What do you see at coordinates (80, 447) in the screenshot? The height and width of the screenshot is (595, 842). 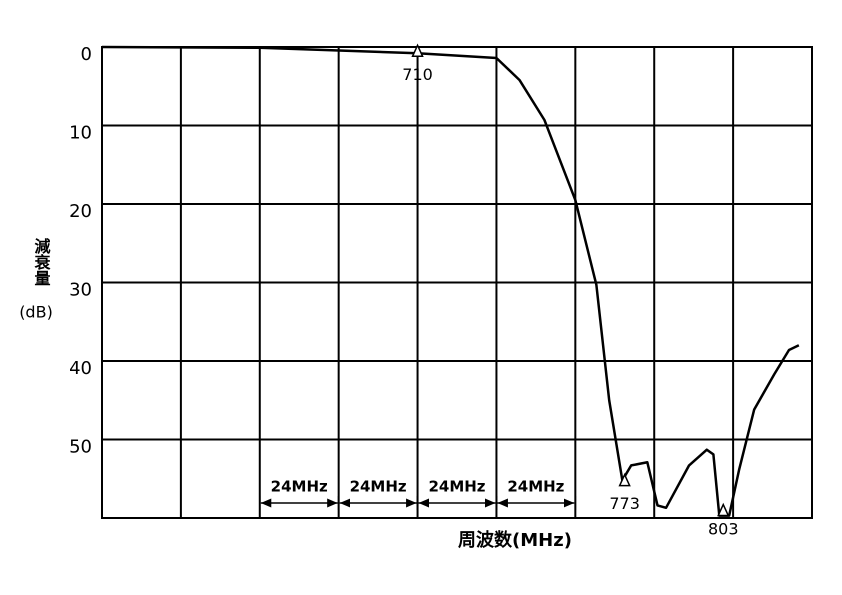 I see `y-tick-label: 50` at bounding box center [80, 447].